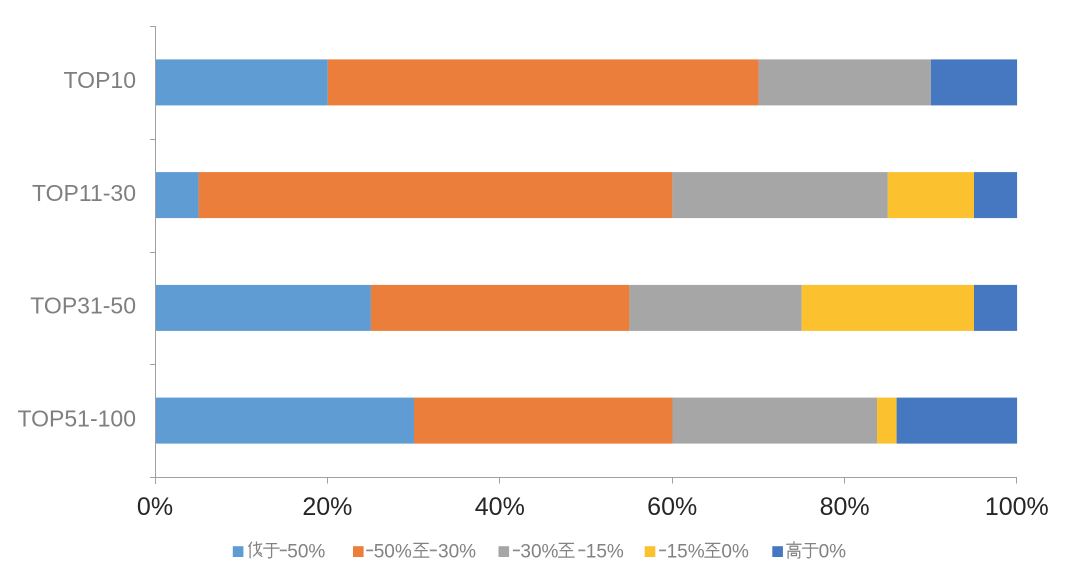 This screenshot has width=1080, height=584. Describe the element at coordinates (100, 80) in the screenshot. I see `svg-text: TOP10` at that location.